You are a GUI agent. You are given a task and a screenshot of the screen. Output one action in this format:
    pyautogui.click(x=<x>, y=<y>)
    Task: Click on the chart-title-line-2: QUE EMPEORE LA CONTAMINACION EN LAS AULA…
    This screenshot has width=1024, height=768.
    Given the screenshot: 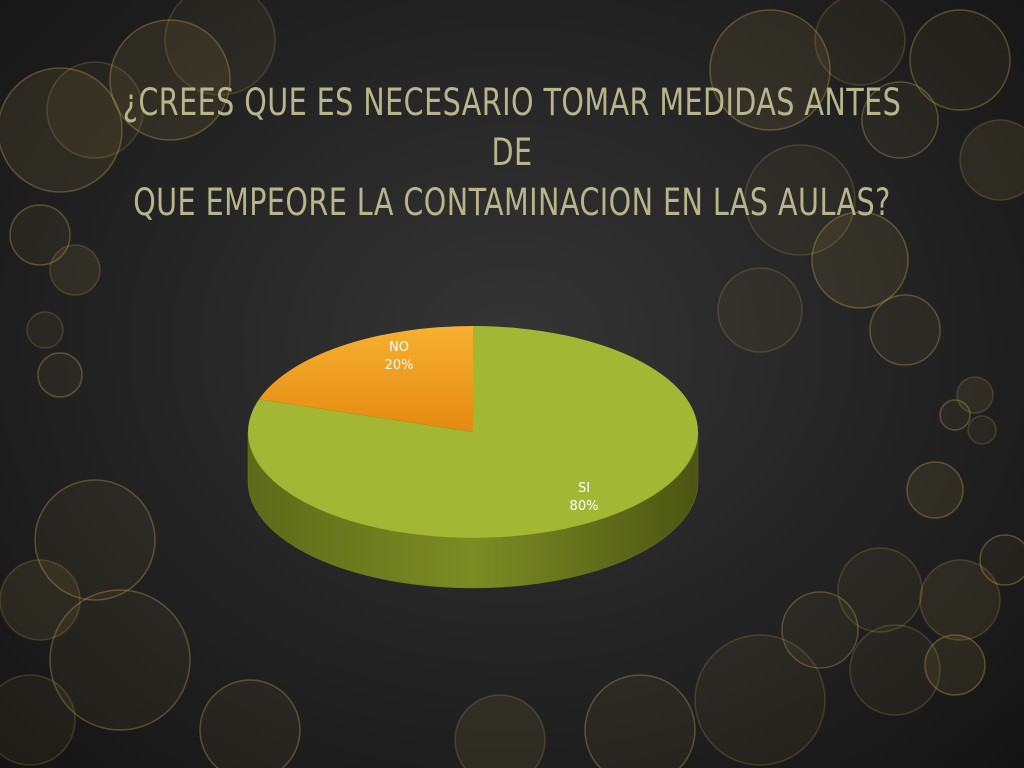 What is the action you would take?
    pyautogui.click(x=512, y=202)
    